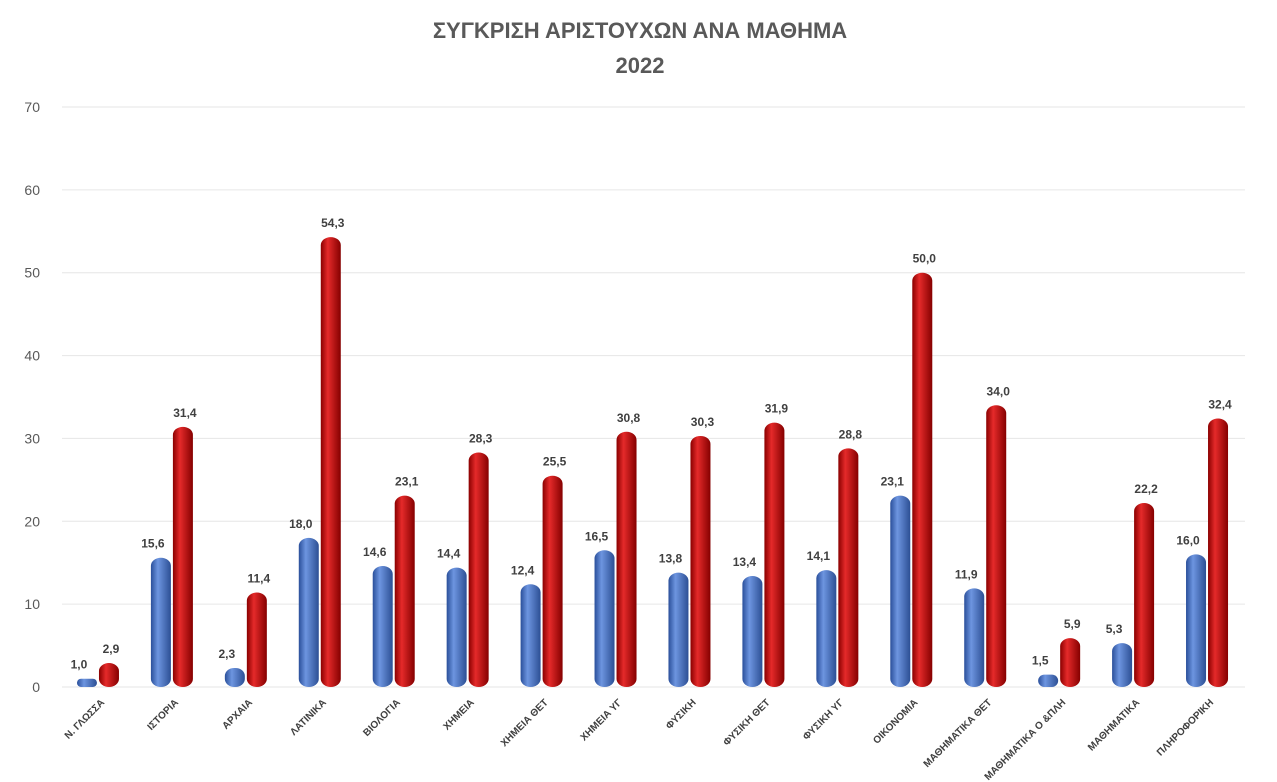 The image size is (1277, 782). What do you see at coordinates (227, 654) in the screenshot?
I see `data-label: 2,3` at bounding box center [227, 654].